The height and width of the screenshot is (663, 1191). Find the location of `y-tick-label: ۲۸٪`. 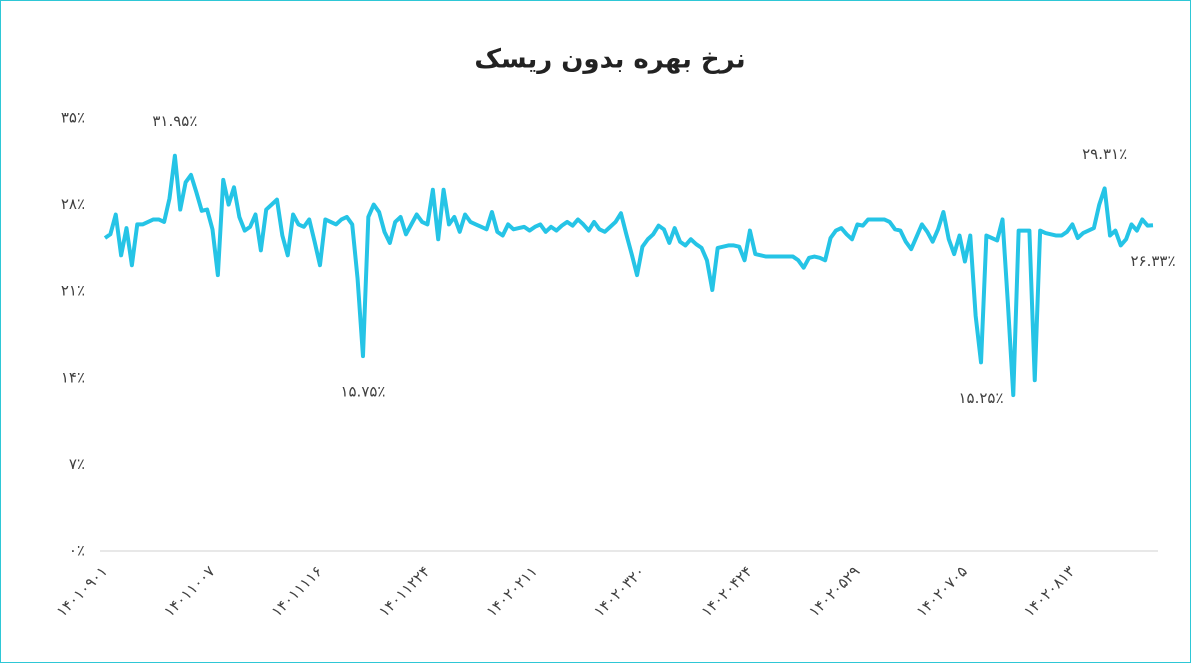

y-tick-label: ۲۸٪ is located at coordinates (73, 204).